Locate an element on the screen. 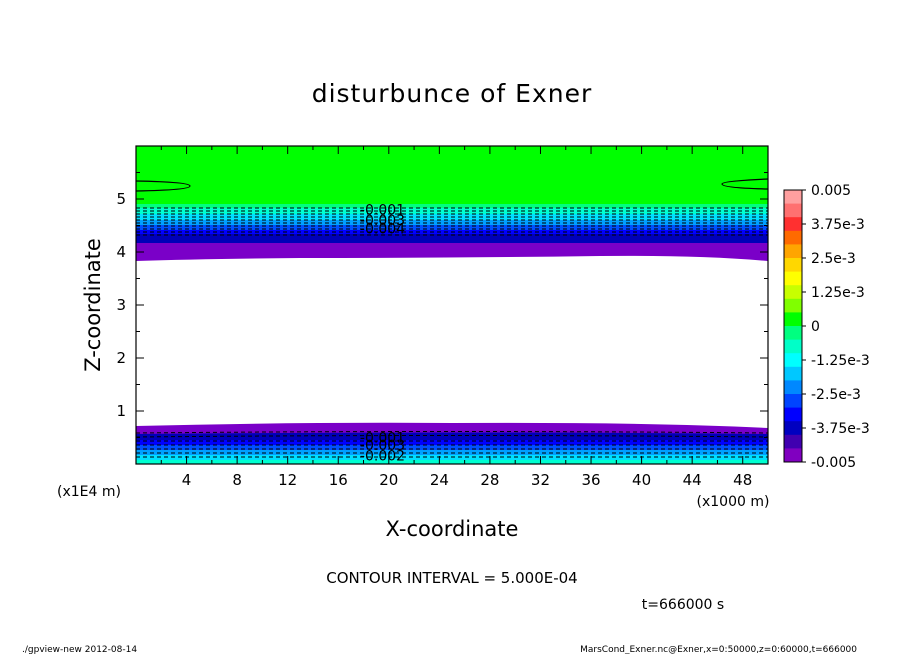 The image size is (904, 654). zero-contour-left is located at coordinates (163, 186).